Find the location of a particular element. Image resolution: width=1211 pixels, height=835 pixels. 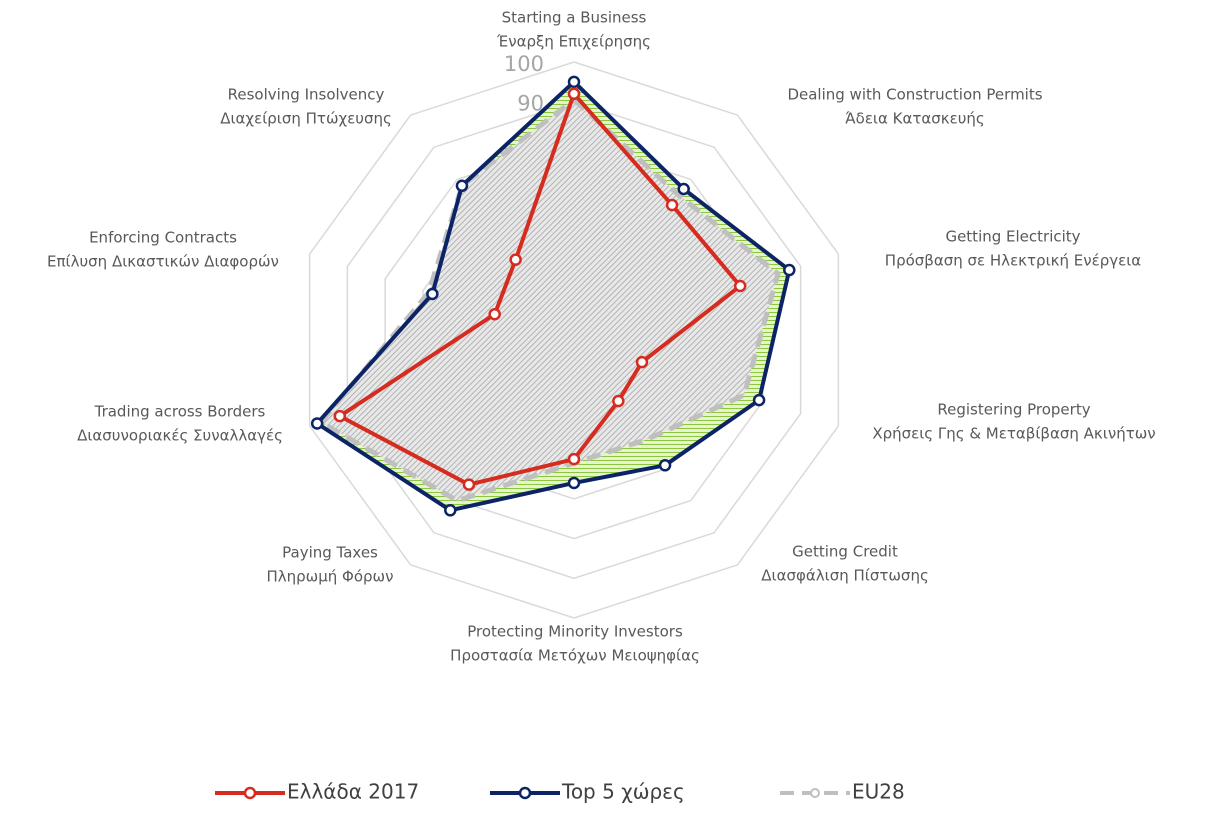

category-label: Επίλυση Δικαστικών Διαφορών is located at coordinates (163, 262).